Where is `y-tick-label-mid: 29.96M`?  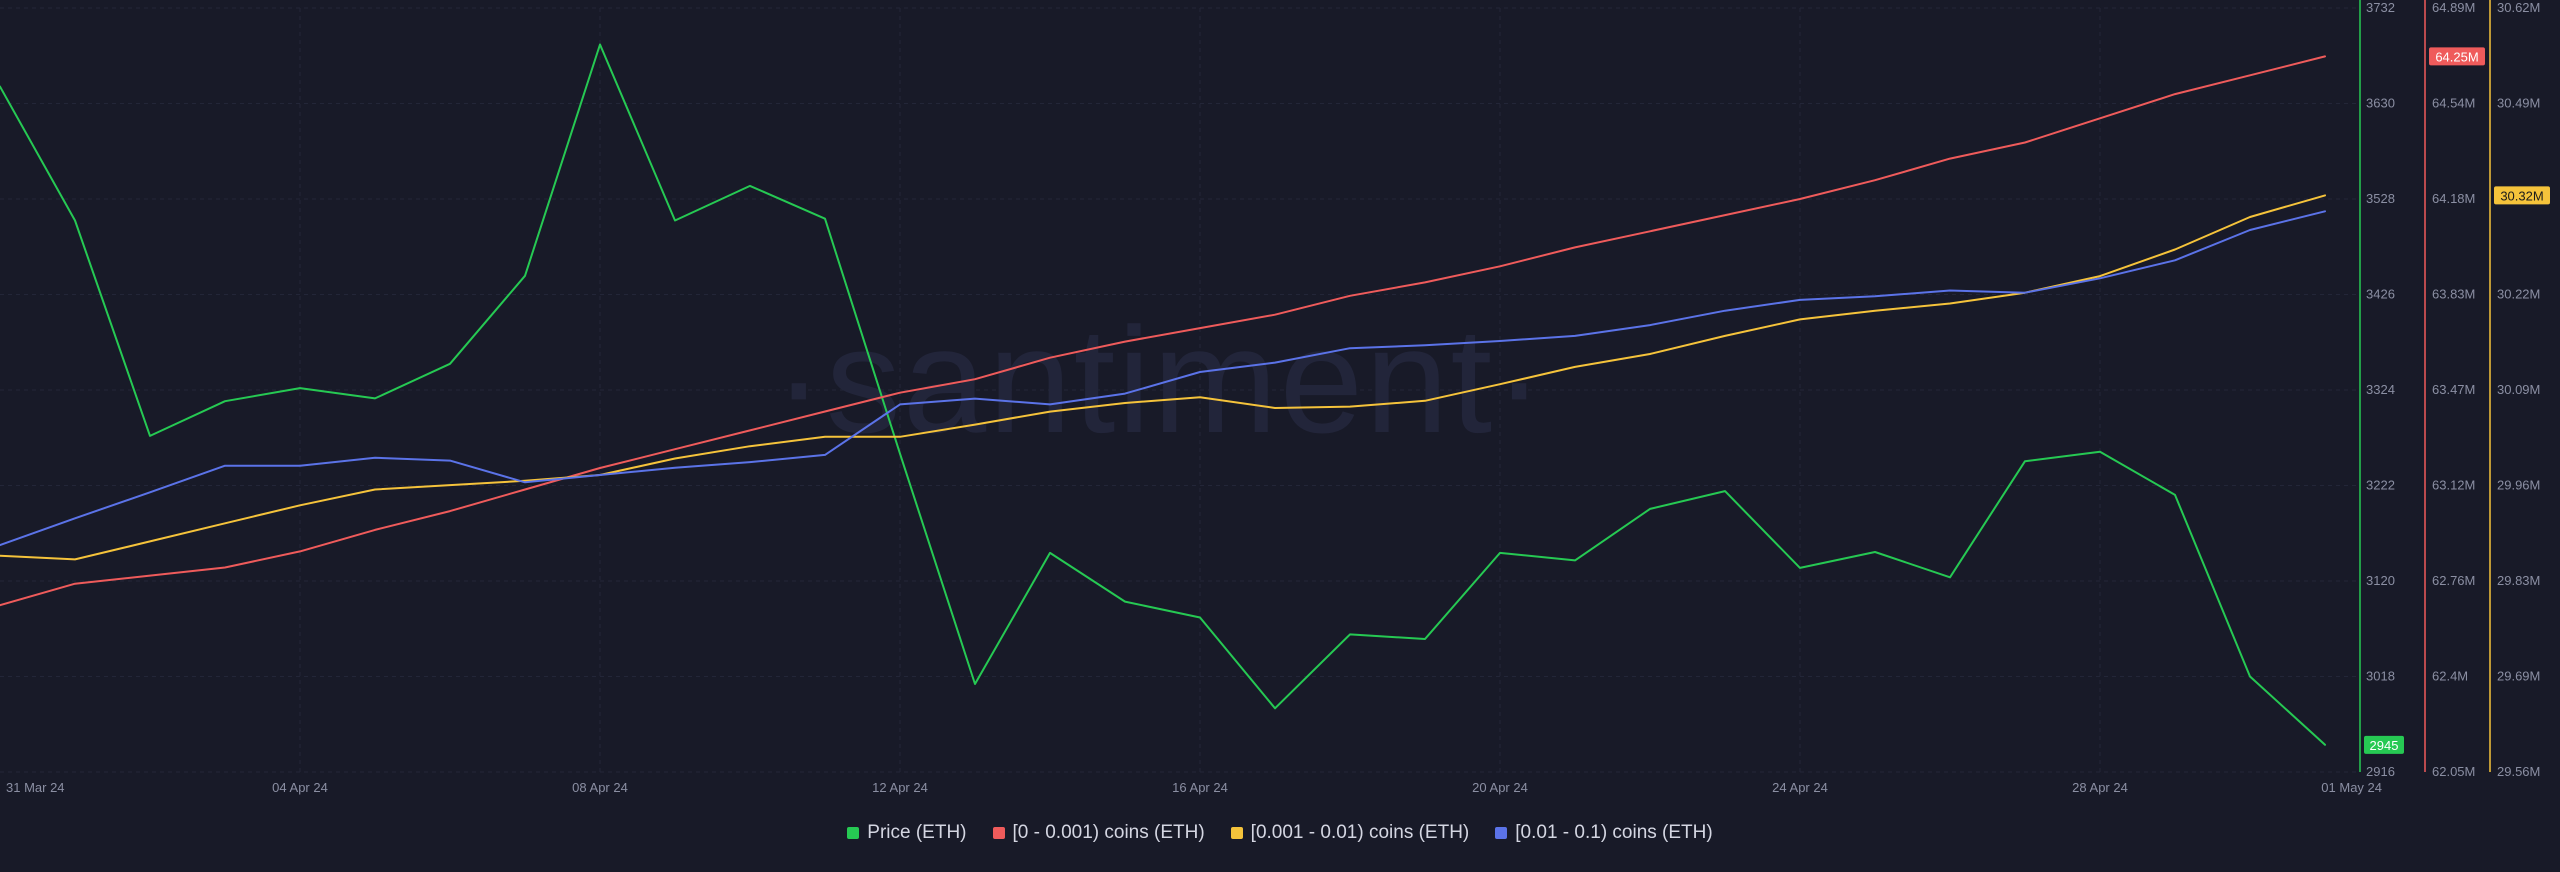 y-tick-label-mid: 29.96M is located at coordinates (2518, 485).